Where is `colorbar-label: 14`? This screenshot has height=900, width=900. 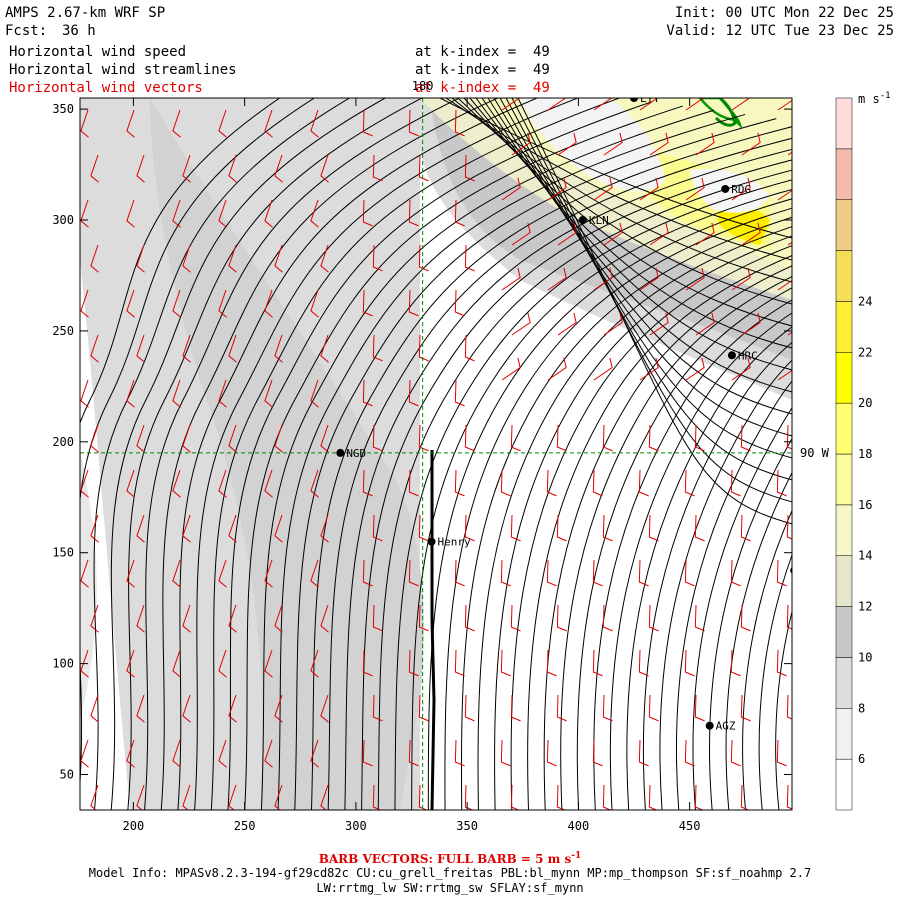 colorbar-label: 14 is located at coordinates (865, 556).